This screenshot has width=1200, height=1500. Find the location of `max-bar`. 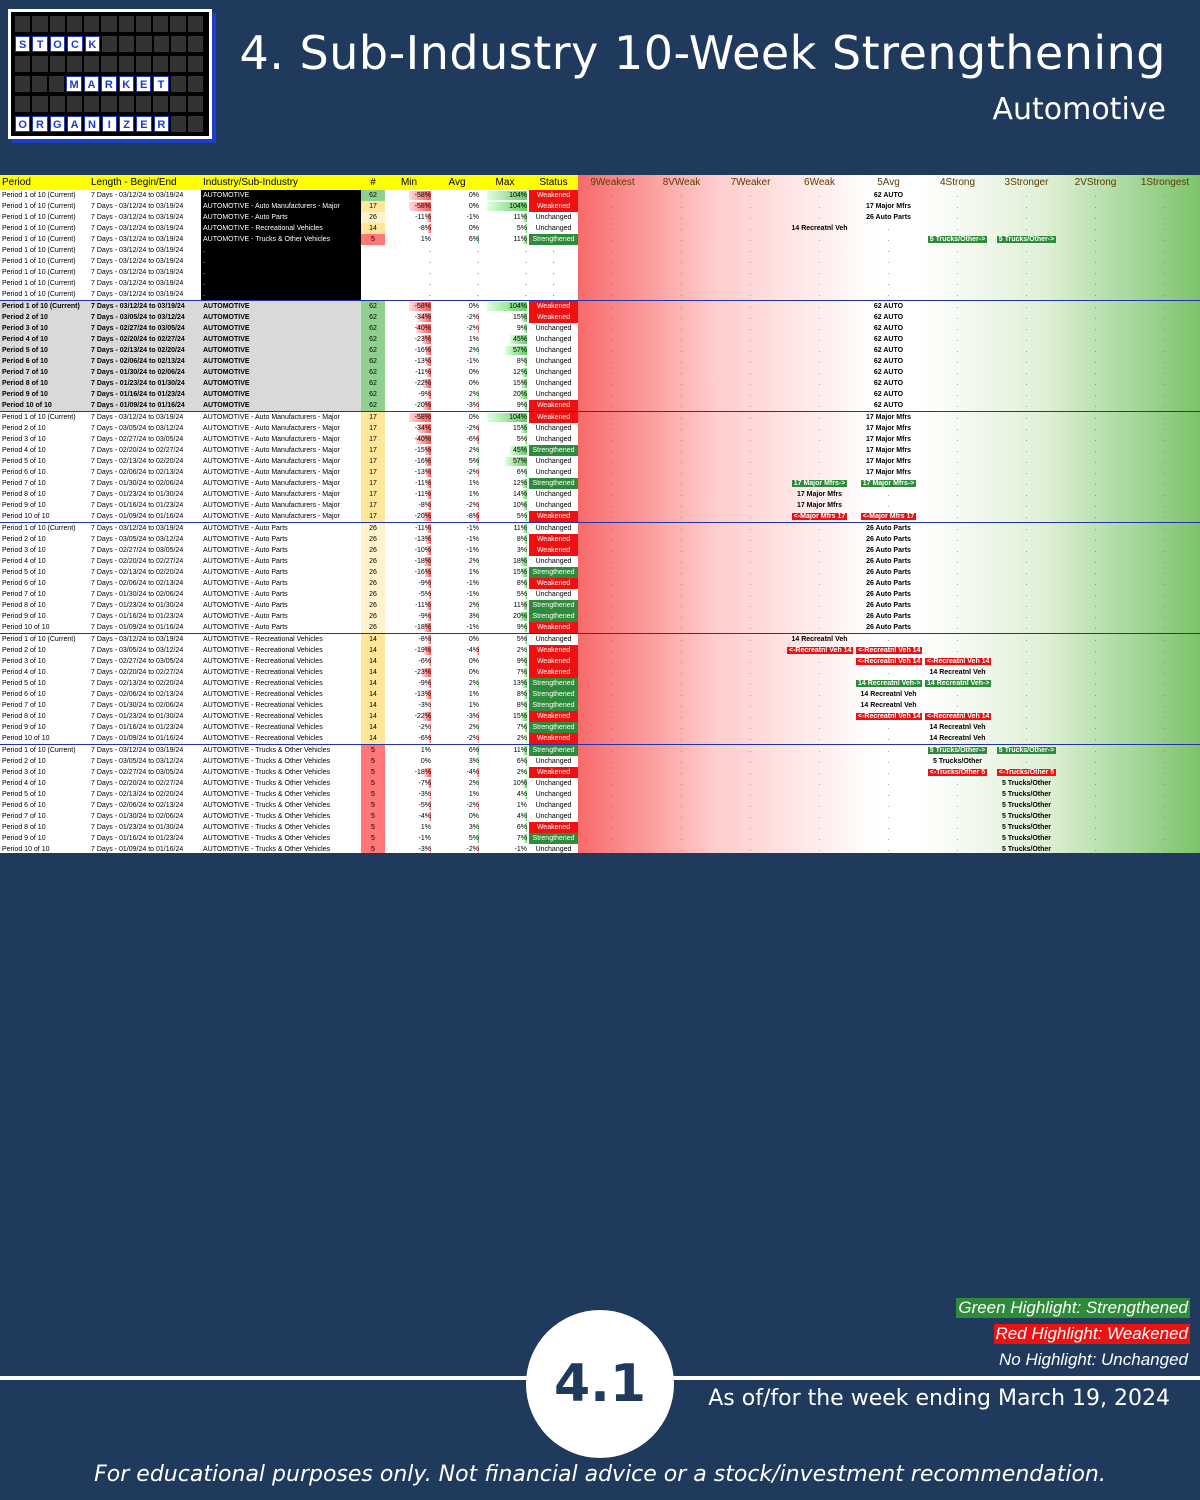

max-bar is located at coordinates (526, 228).